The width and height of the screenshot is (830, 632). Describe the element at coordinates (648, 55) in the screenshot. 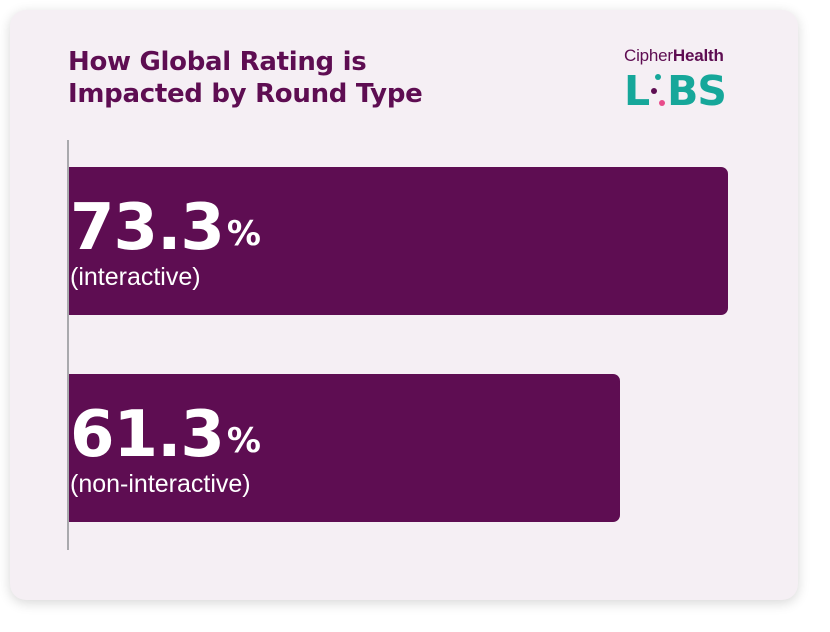

I see `logo-brand-light: Cipher` at that location.